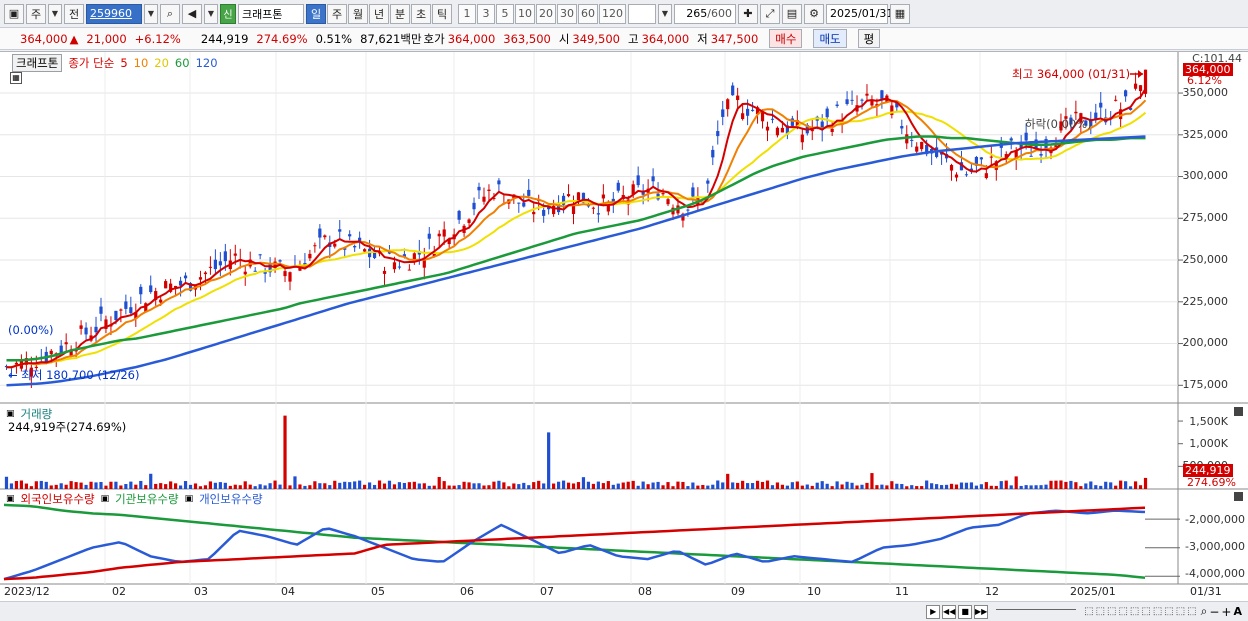 The image size is (1248, 621). Describe the element at coordinates (36, 13) in the screenshot. I see `period-select: 주` at that location.